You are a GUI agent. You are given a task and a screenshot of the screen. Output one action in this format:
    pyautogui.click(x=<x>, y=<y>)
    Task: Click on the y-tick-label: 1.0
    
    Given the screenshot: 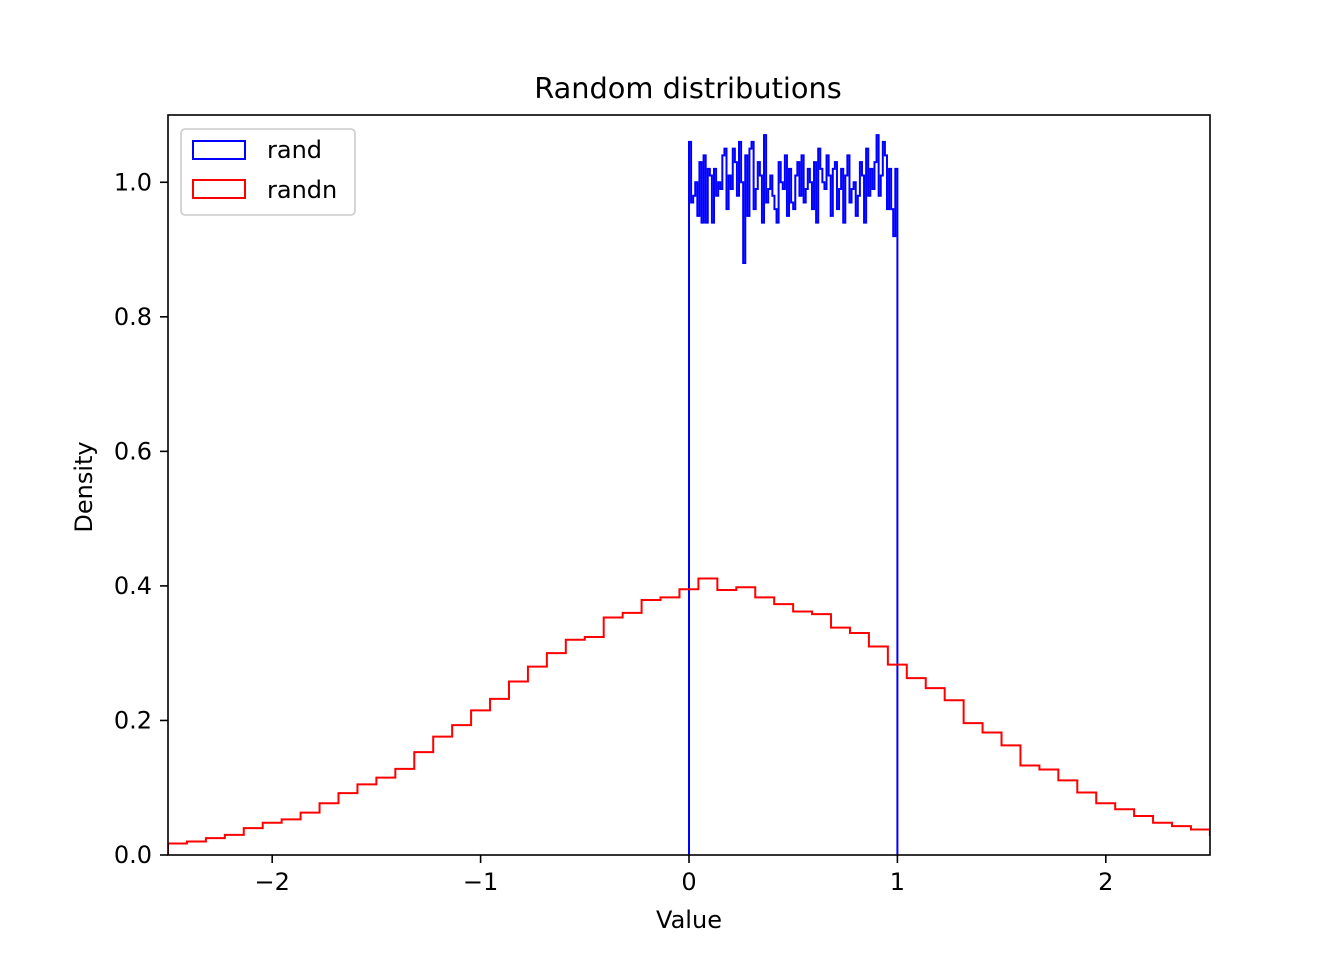 What is the action you would take?
    pyautogui.click(x=133, y=182)
    